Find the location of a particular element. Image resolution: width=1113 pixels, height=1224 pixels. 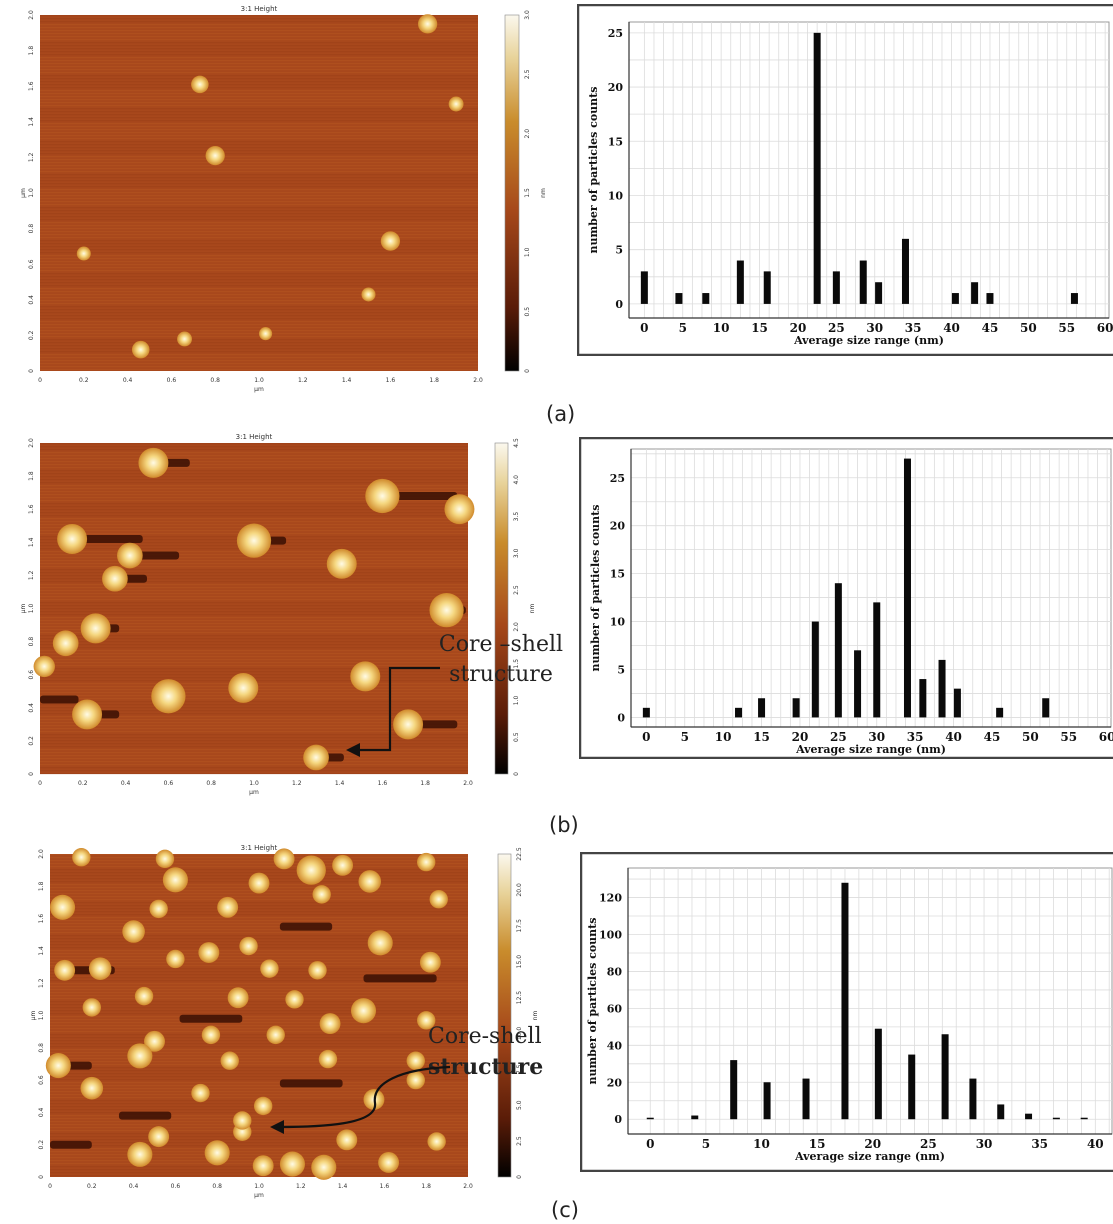

afm-colorbar-tick-label: 7.5 is located at coordinates (519, 1069).